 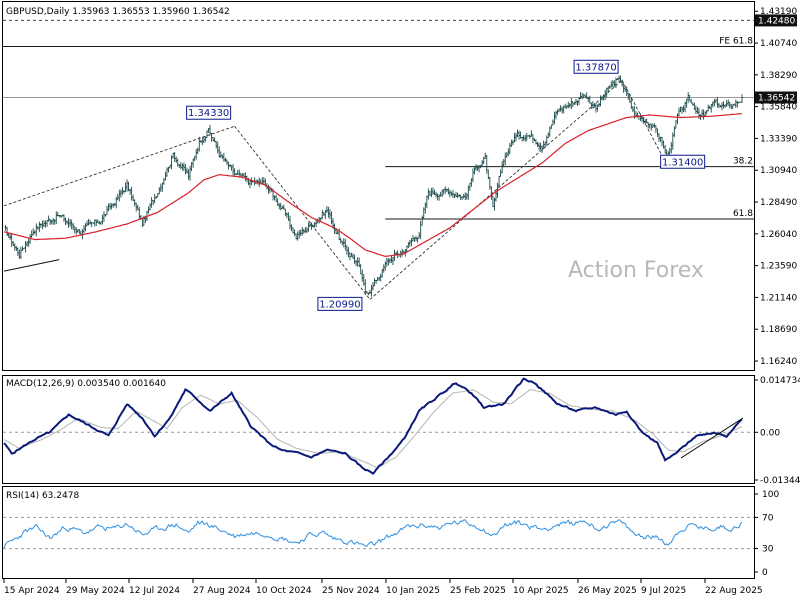 I want to click on price-tick-label: 1.33390, so click(x=778, y=139).